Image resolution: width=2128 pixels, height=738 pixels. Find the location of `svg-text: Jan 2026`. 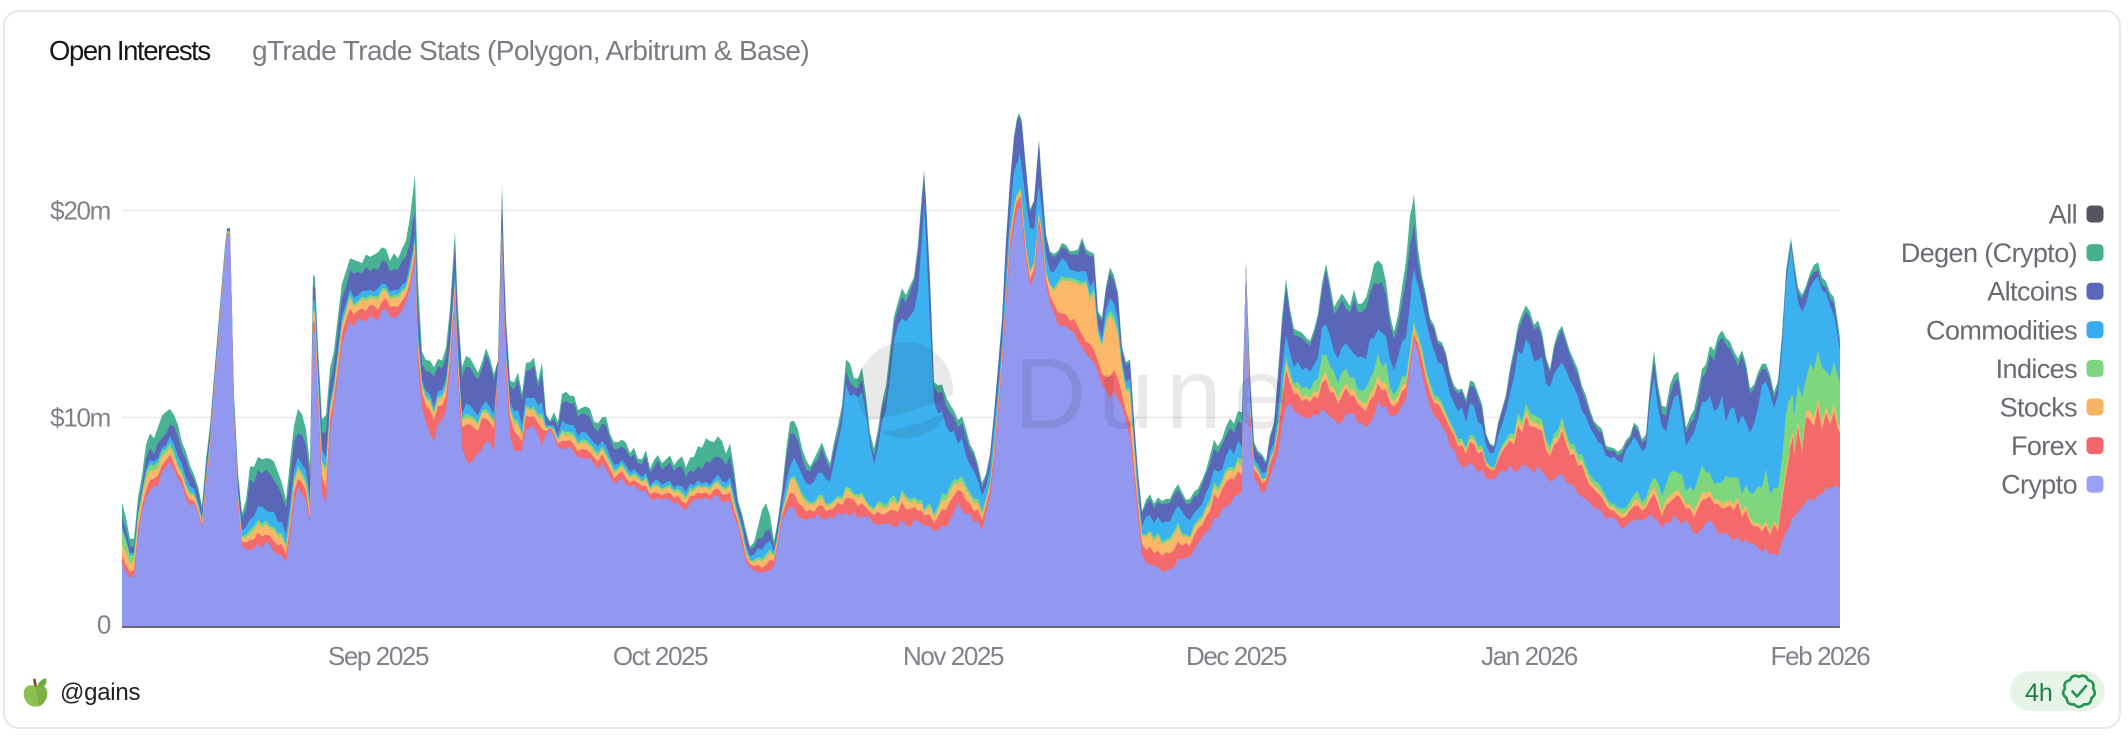

svg-text: Jan 2026 is located at coordinates (1529, 656).